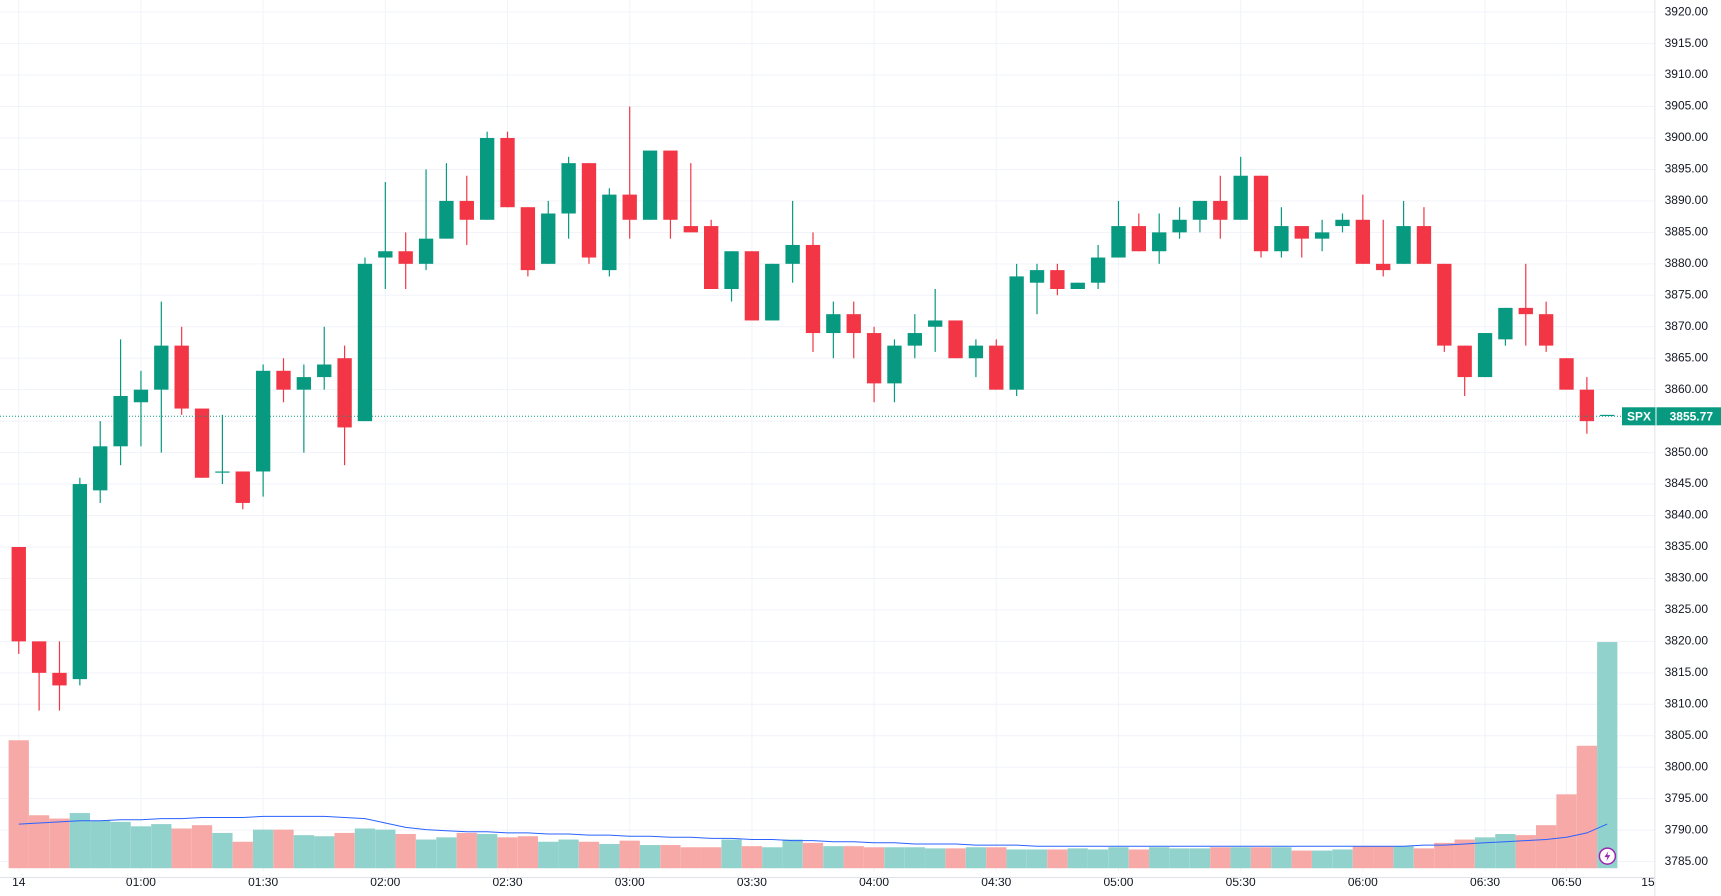 The image size is (1721, 896). What do you see at coordinates (1687, 452) in the screenshot?
I see `y-tick-label: 3850.00` at bounding box center [1687, 452].